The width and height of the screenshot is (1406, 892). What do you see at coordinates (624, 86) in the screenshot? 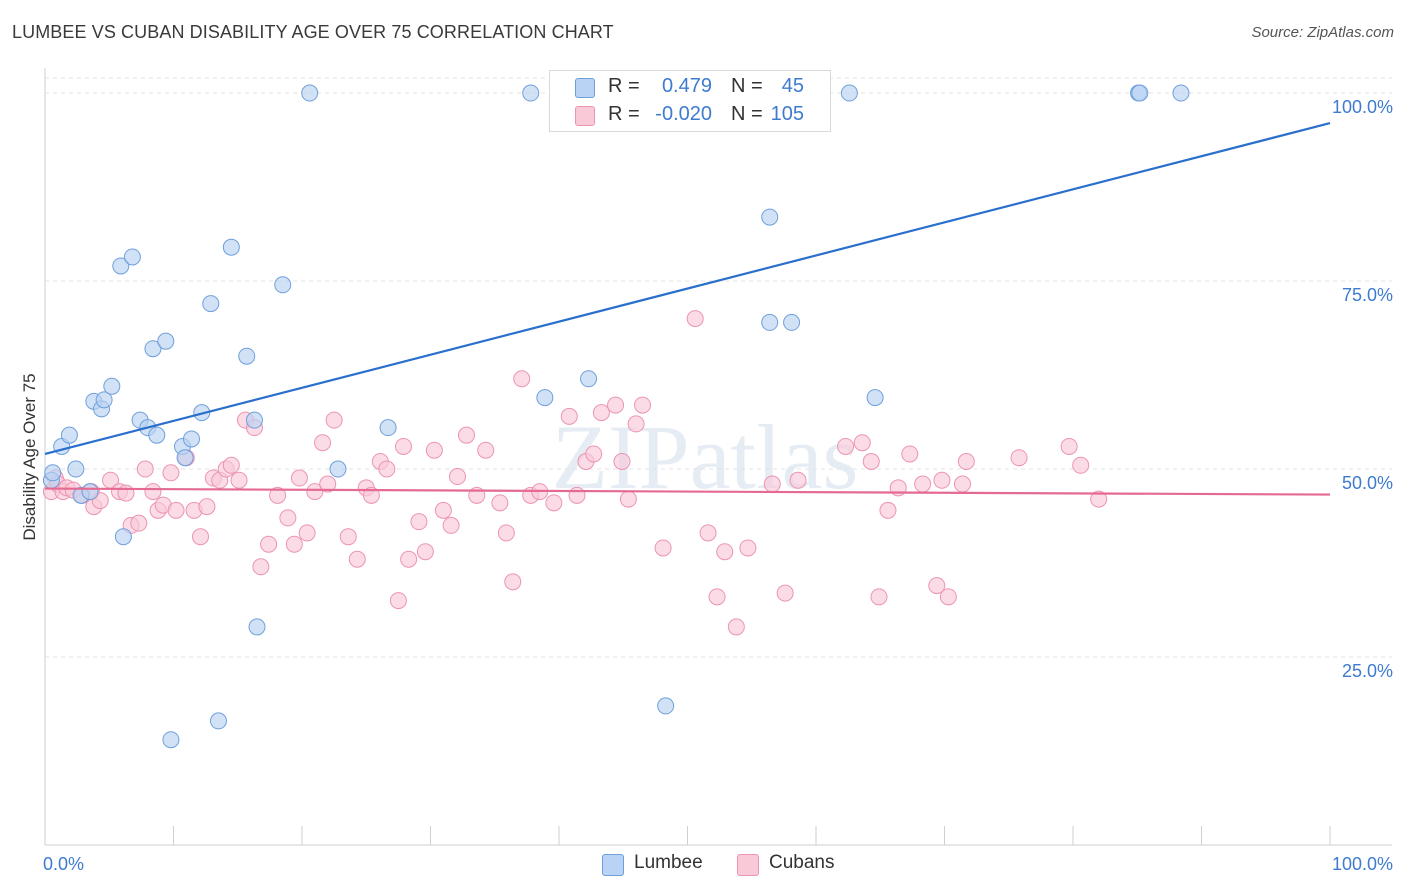
I see `lumbee-r-label: R =` at bounding box center [624, 86].